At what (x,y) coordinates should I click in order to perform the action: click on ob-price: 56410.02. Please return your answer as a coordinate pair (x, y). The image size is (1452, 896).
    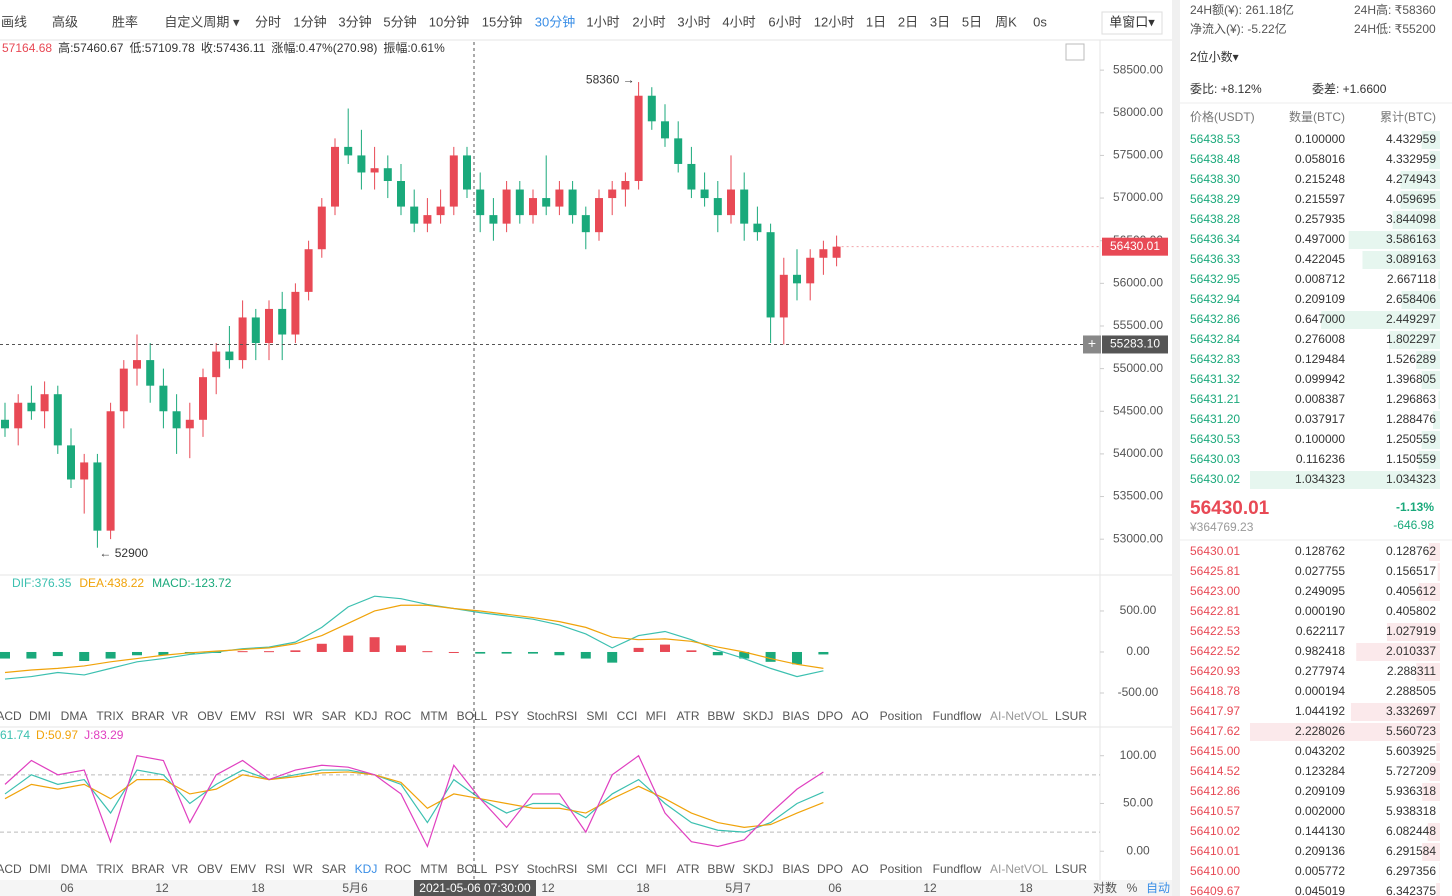
    Looking at the image, I should click on (1215, 831).